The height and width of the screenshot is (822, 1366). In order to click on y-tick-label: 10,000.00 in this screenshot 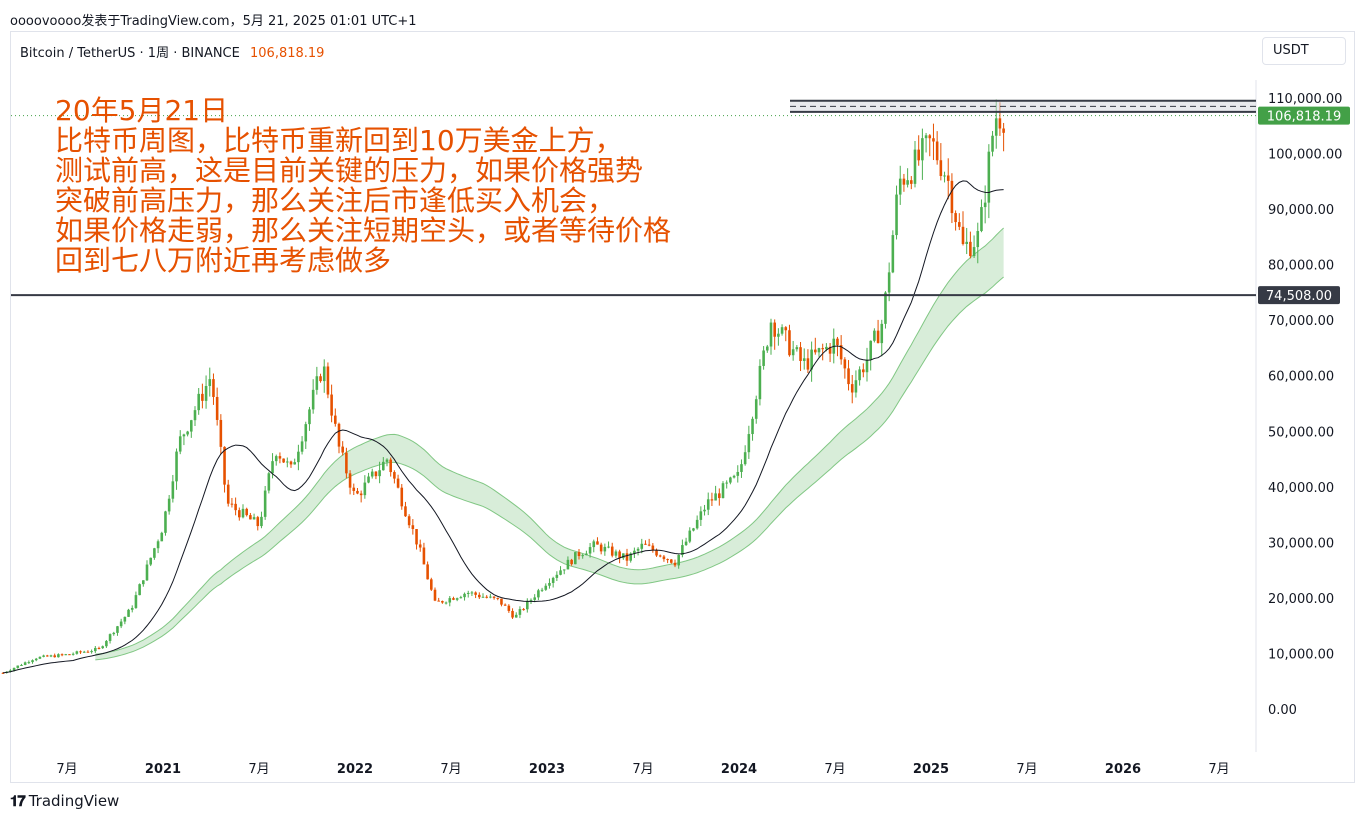, I will do `click(1301, 654)`.